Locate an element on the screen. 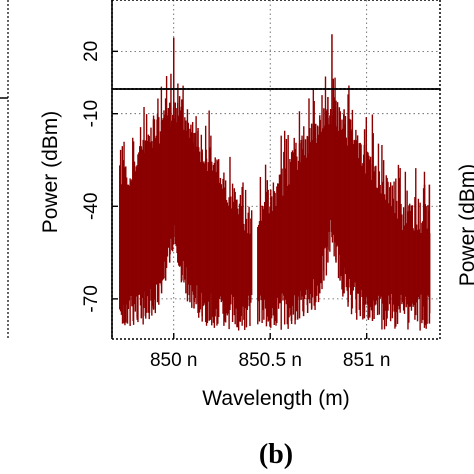 The width and height of the screenshot is (474, 474). x-axis-title: Wavelength (m) is located at coordinates (275, 398).